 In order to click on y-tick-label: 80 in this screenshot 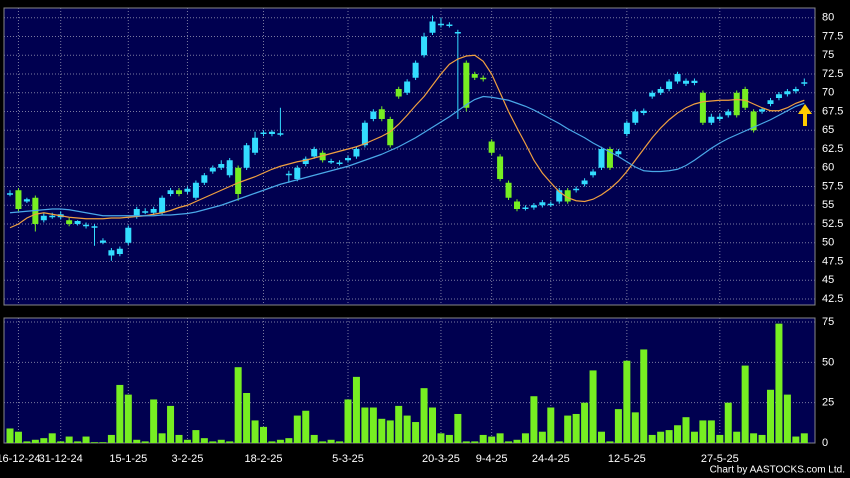, I will do `click(828, 18)`.